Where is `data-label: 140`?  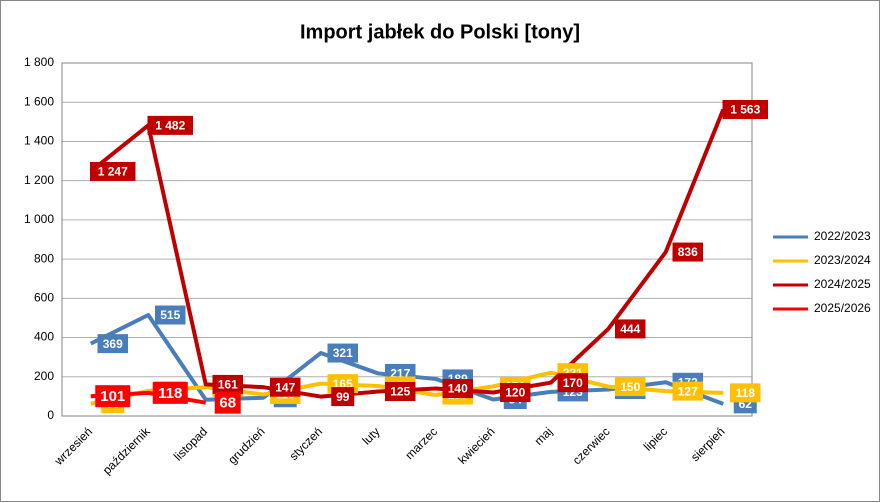 data-label: 140 is located at coordinates (458, 389).